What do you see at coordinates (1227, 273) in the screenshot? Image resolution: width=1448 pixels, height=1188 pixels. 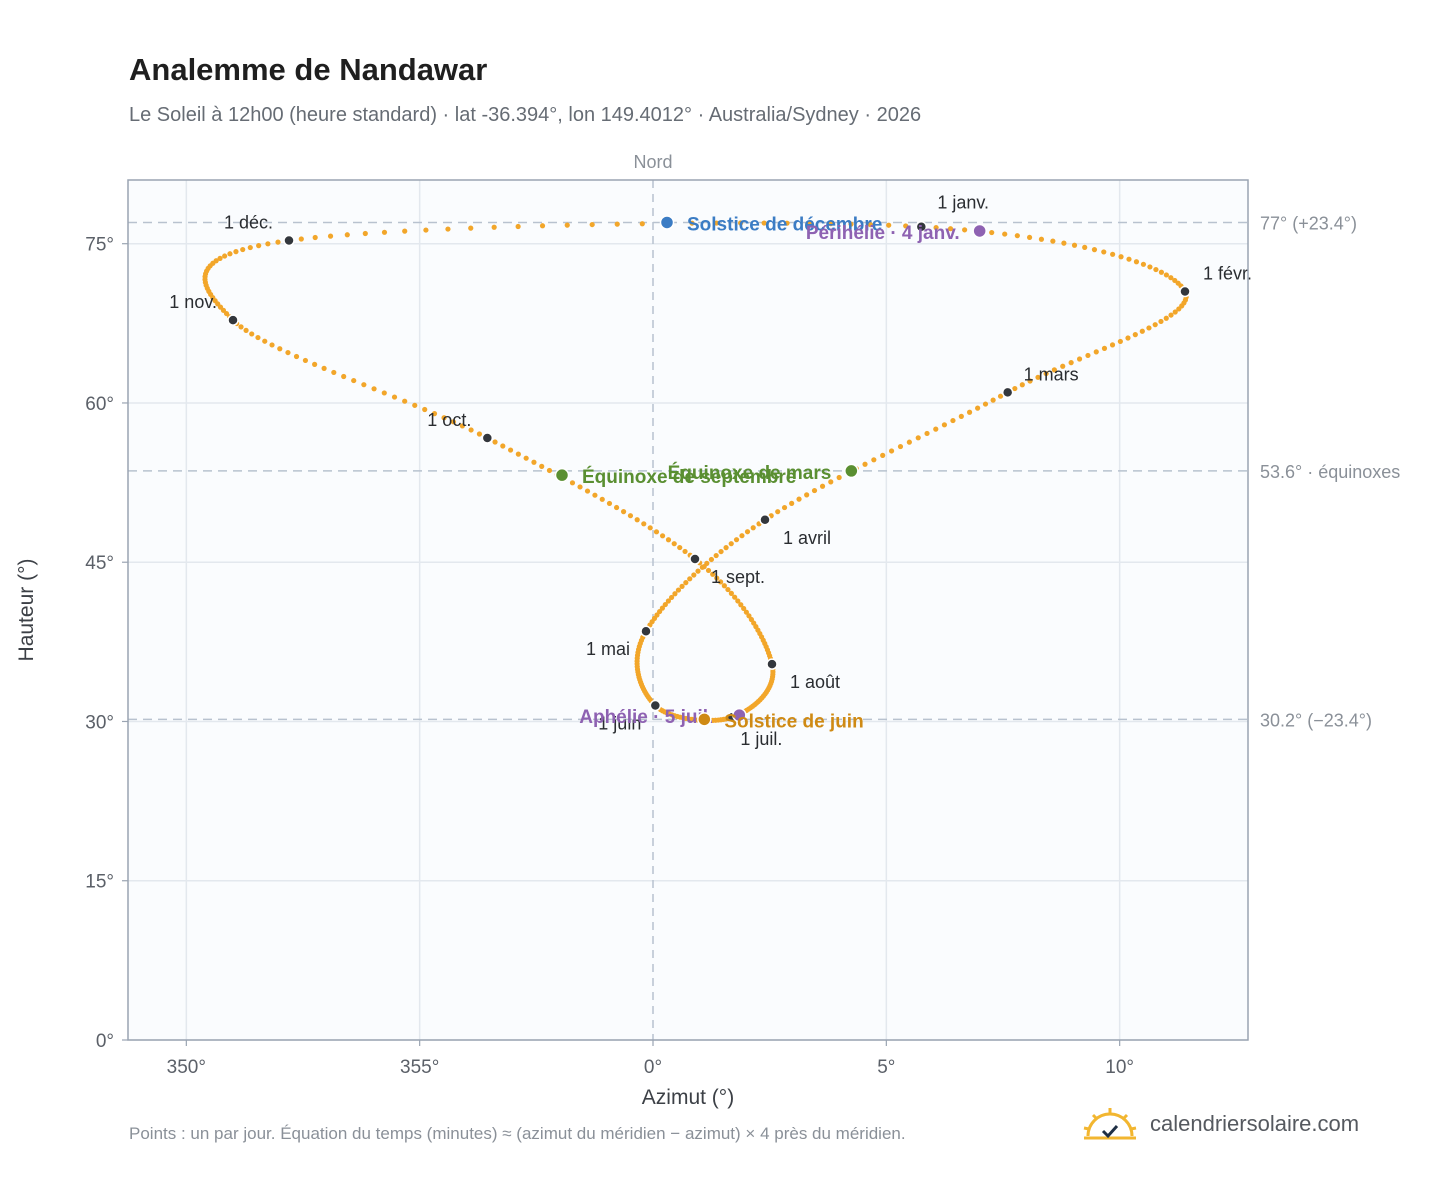 I see `month-label: 1 févr.` at bounding box center [1227, 273].